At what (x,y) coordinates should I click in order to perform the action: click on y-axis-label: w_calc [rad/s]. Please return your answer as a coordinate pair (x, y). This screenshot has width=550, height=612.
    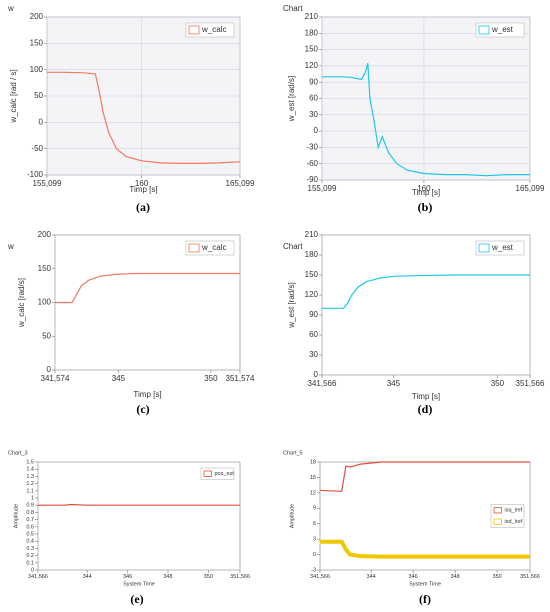
    Looking at the image, I should click on (21, 303).